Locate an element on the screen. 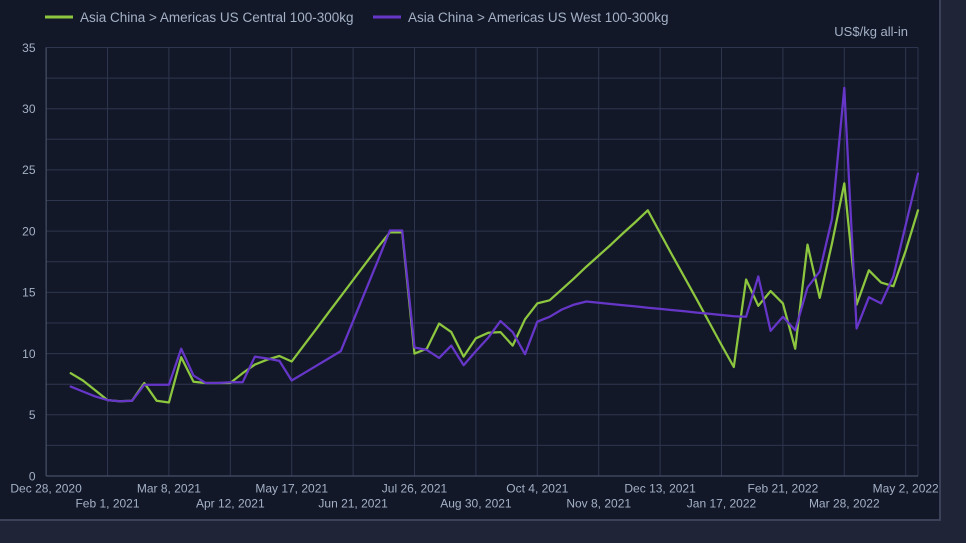 The image size is (966, 543). svg-text: 10 is located at coordinates (29, 354).